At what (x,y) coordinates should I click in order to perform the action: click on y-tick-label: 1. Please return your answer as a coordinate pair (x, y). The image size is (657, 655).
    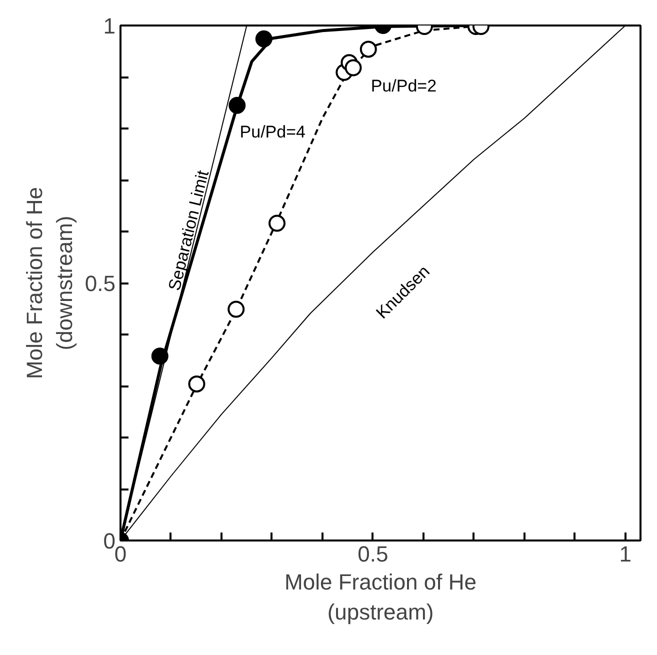
    Looking at the image, I should click on (109, 26).